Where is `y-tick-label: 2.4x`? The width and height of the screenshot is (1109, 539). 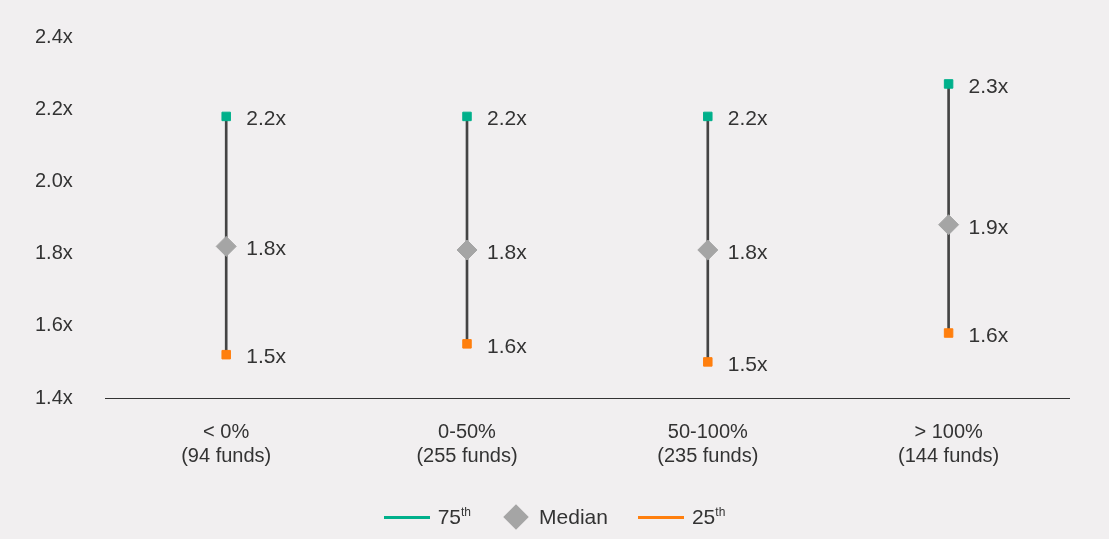
y-tick-label: 2.4x is located at coordinates (53, 35).